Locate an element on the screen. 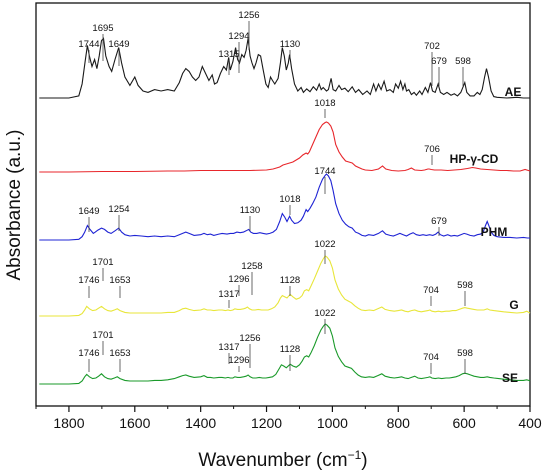  peak-label-ae-1294: 1294 is located at coordinates (239, 52).